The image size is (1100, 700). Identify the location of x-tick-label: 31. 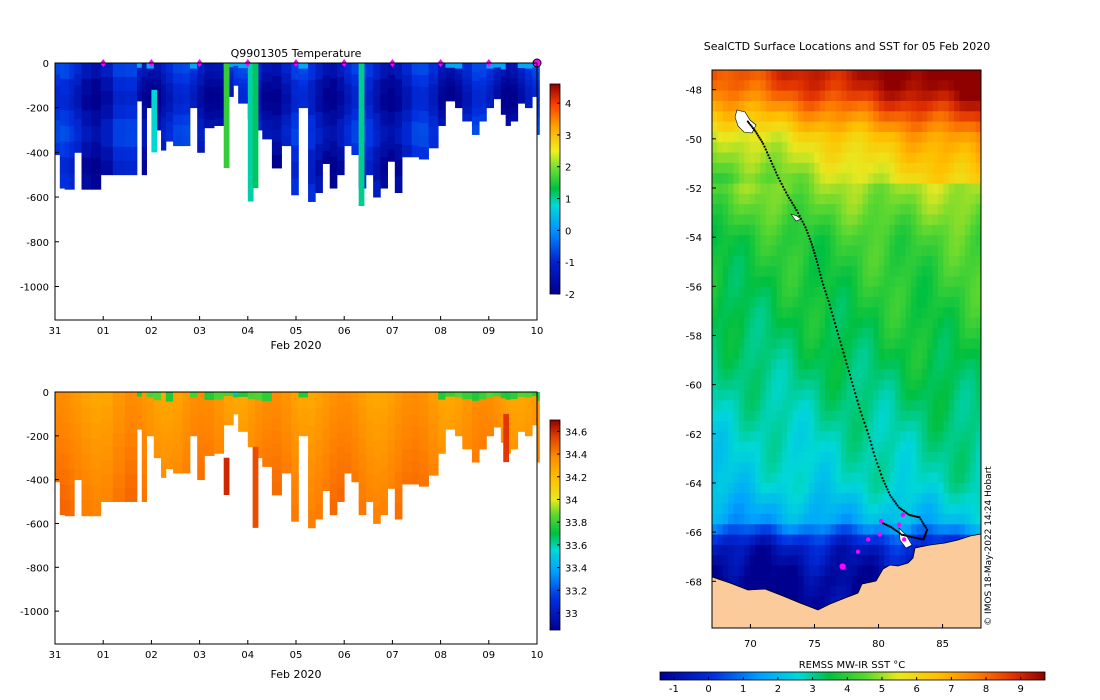
(55, 331).